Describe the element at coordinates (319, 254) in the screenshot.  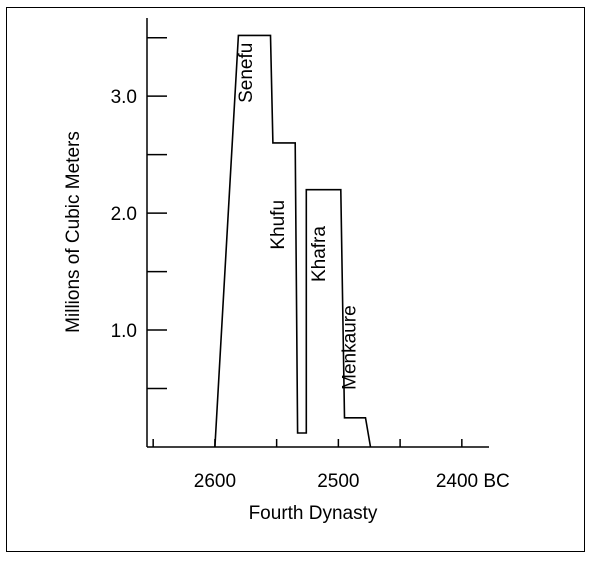
I see `annotation-khafra: Khafra` at that location.